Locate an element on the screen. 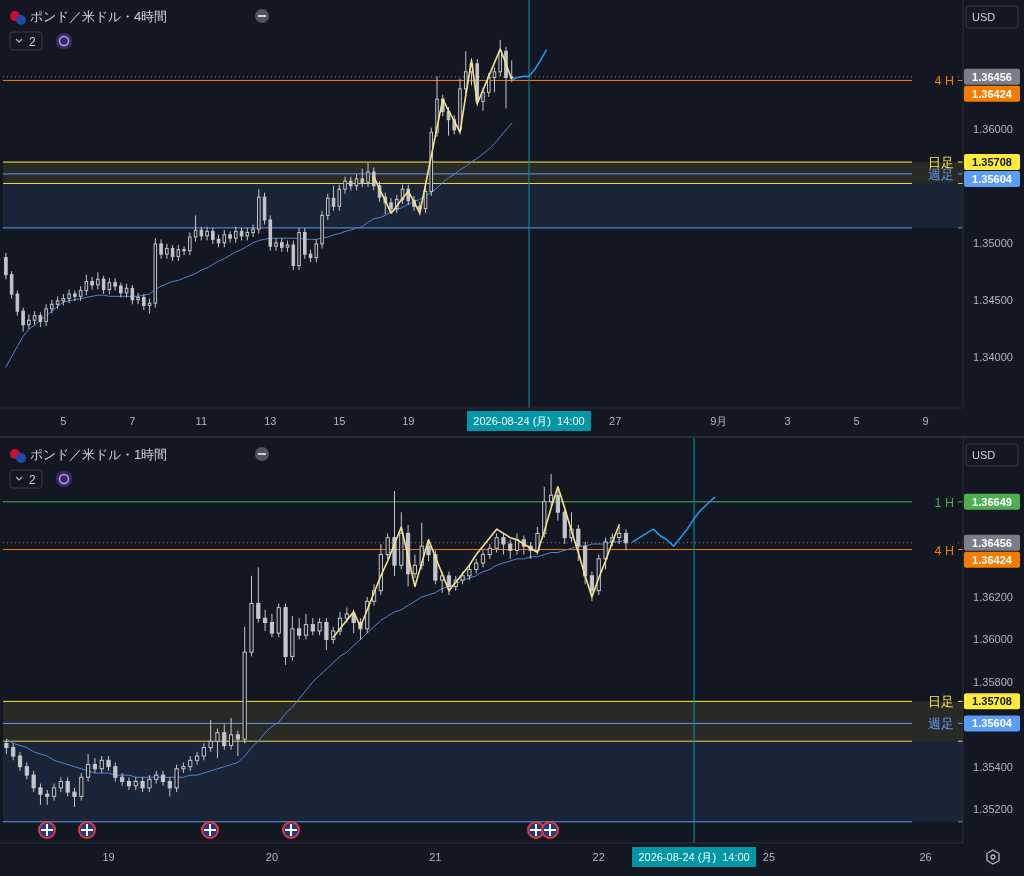  text: ポンド／米ドル・4時間 is located at coordinates (99, 16).